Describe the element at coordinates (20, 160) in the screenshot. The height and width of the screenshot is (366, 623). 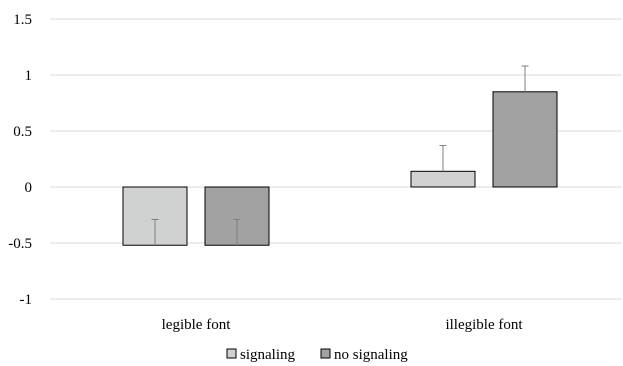
I see `y-axis-tick-labels: 1.5 1 0.5 0 -0.5 -1` at that location.